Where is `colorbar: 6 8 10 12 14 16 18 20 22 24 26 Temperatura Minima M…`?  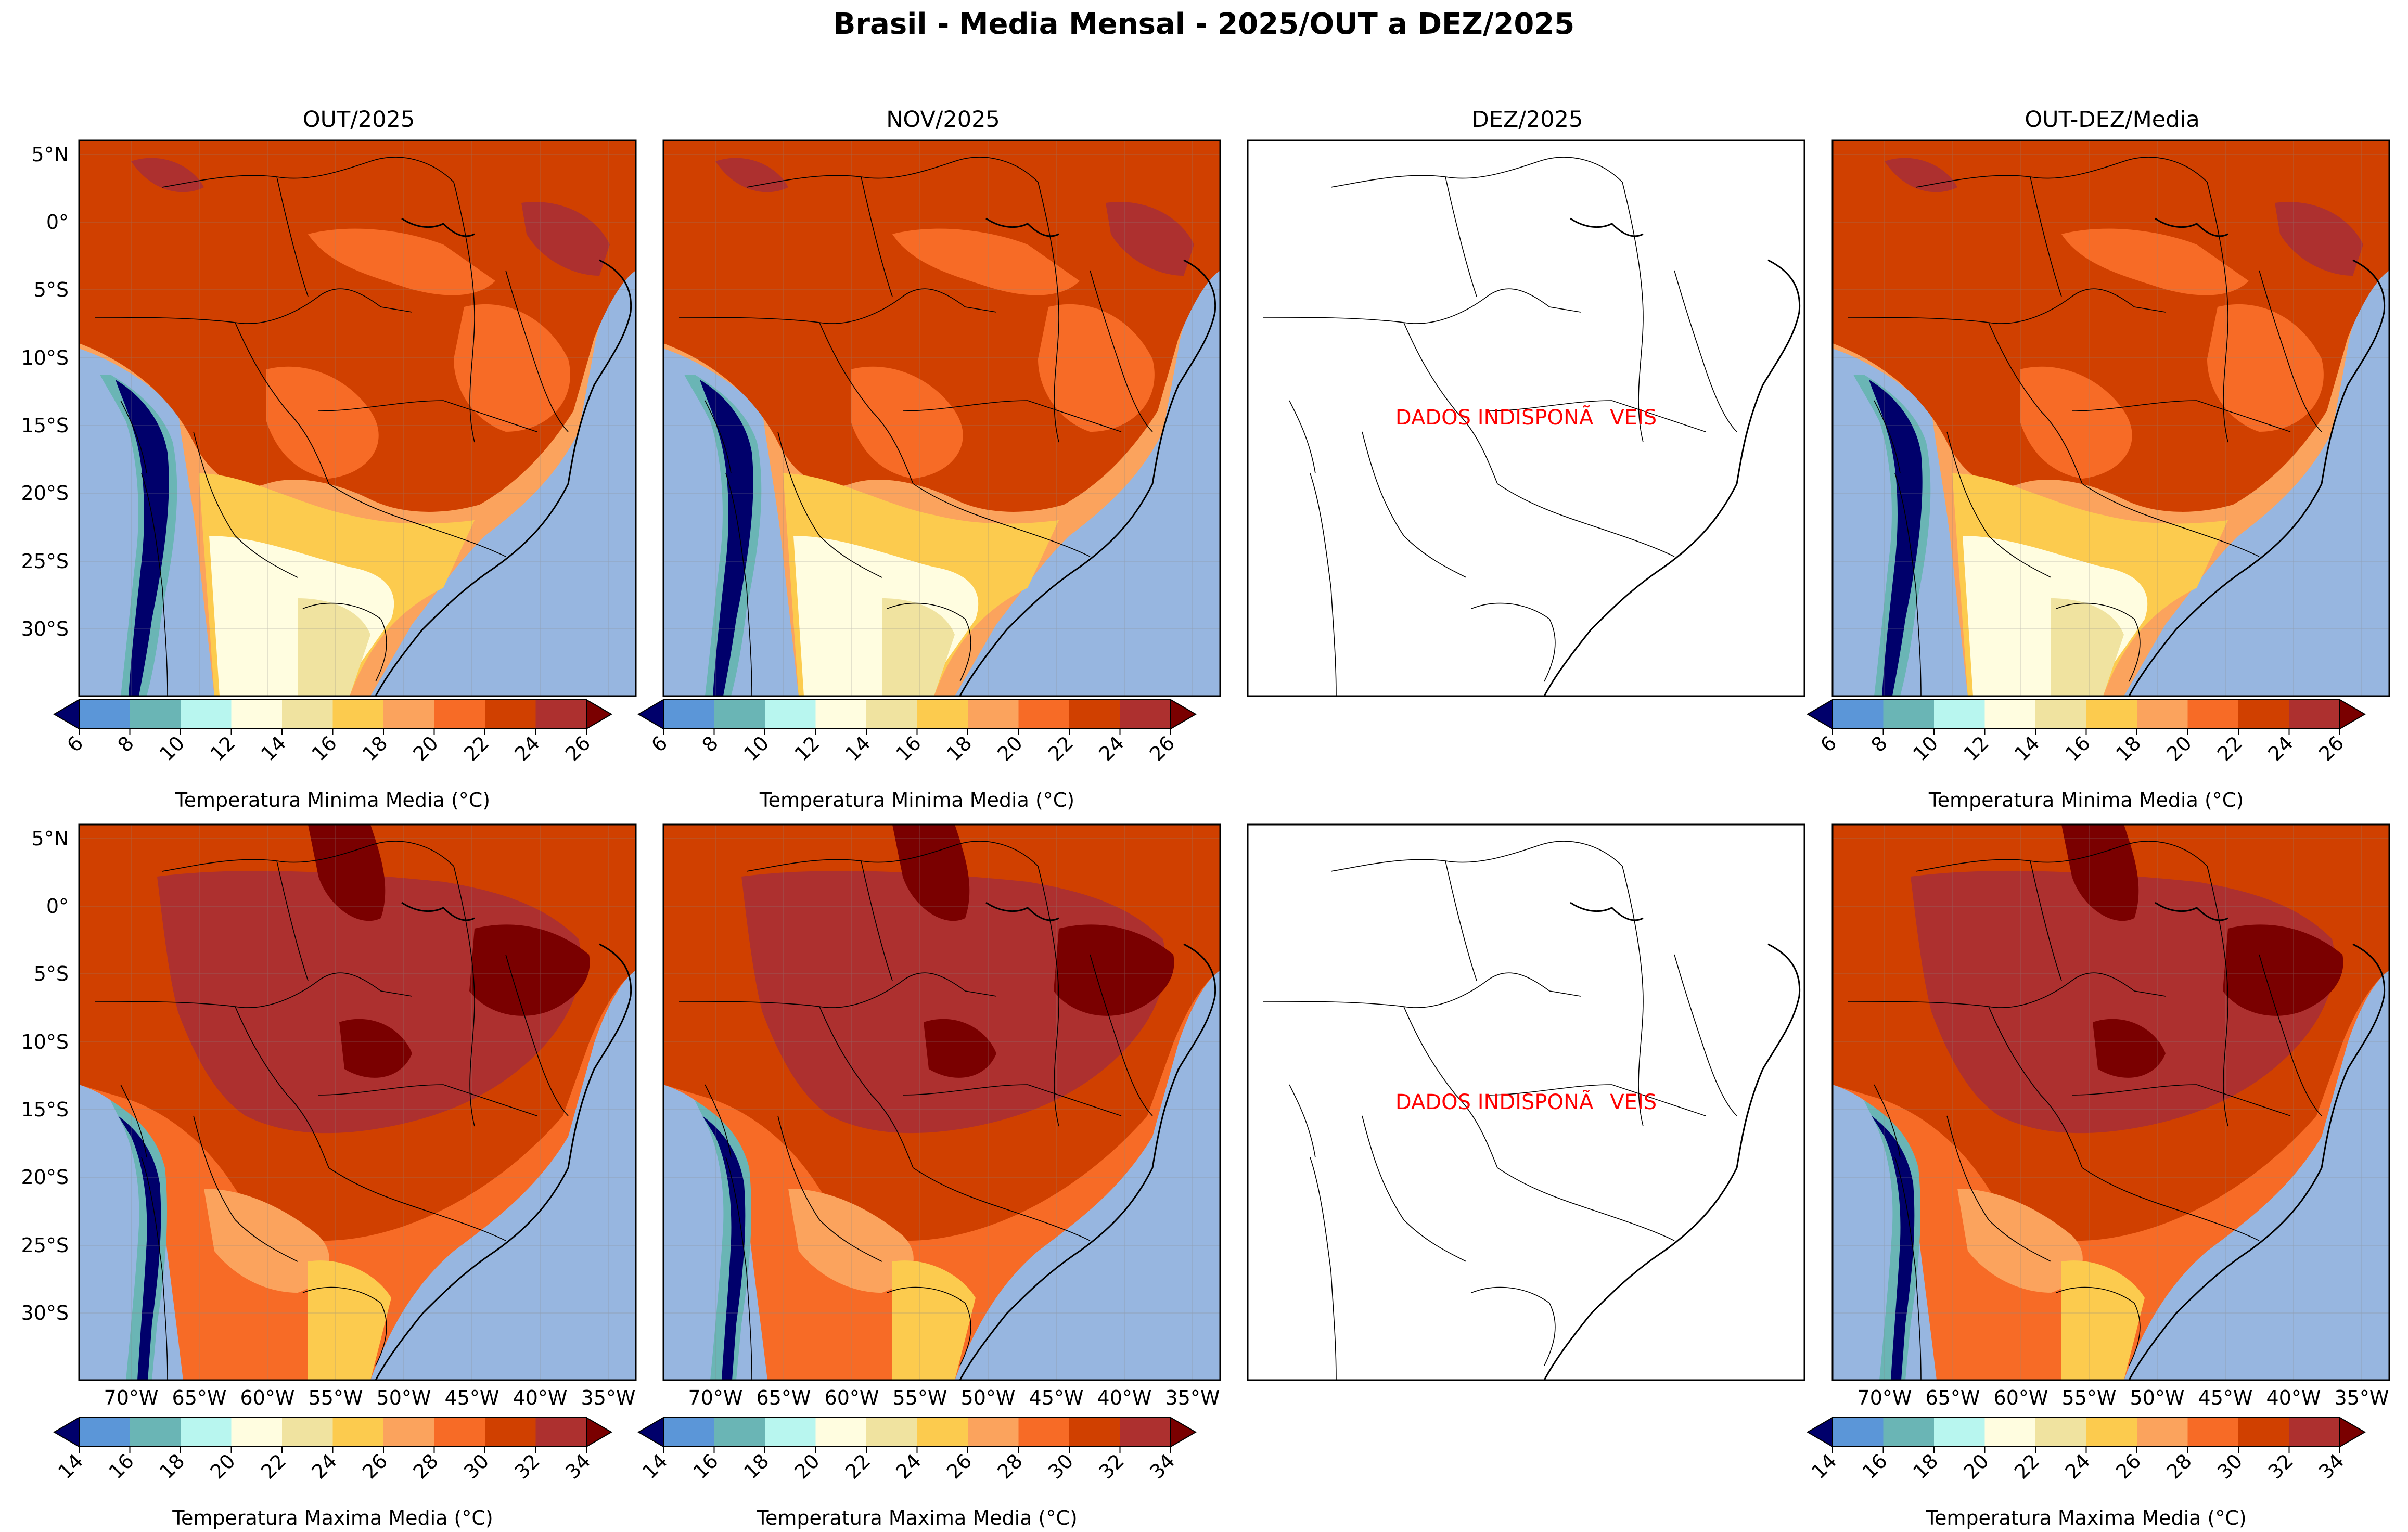
colorbar: 6 8 10 12 14 16 18 20 22 24 26 Temperatura Minima M… is located at coordinates (332, 755).